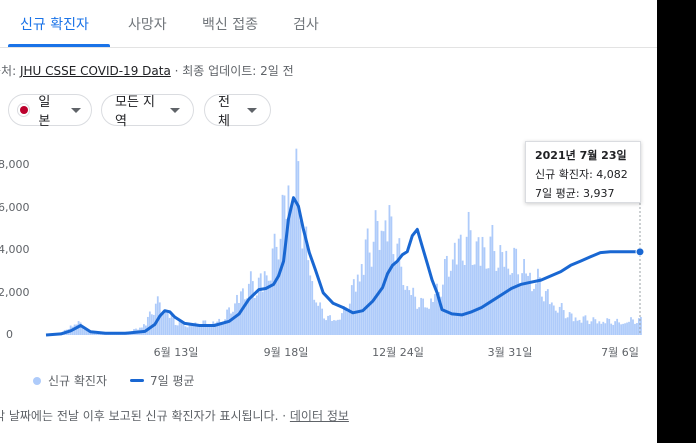  Describe the element at coordinates (95, 71) in the screenshot. I see `source-link: JHU CSSE COVID-19 Data` at that location.